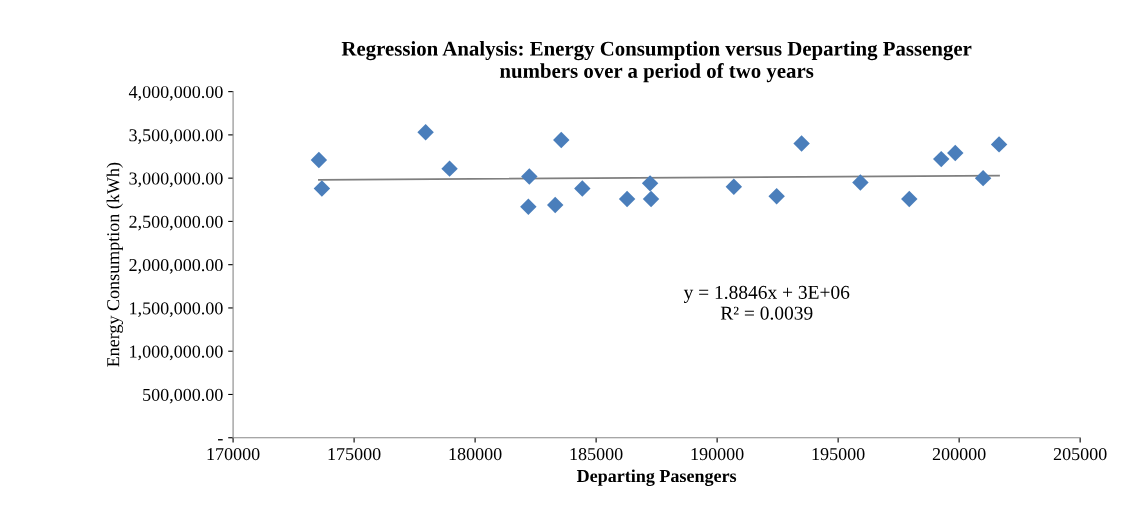 The height and width of the screenshot is (509, 1137). Describe the element at coordinates (233, 454) in the screenshot. I see `x-tick-label: 170000` at that location.